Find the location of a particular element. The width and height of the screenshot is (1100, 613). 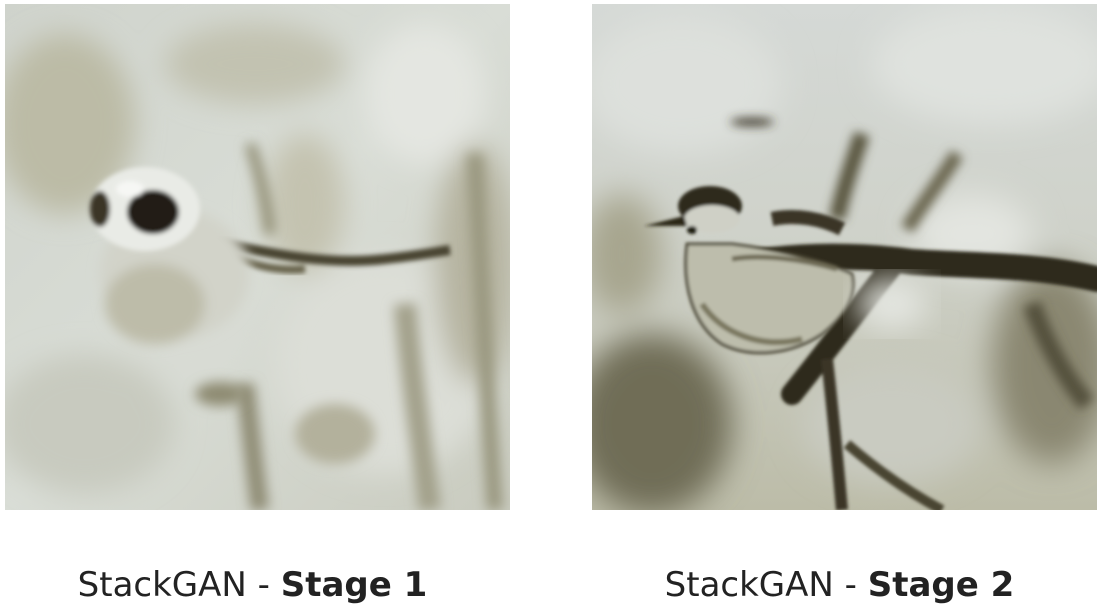

stage-2-caption-label: Stage 2 is located at coordinates (941, 585).